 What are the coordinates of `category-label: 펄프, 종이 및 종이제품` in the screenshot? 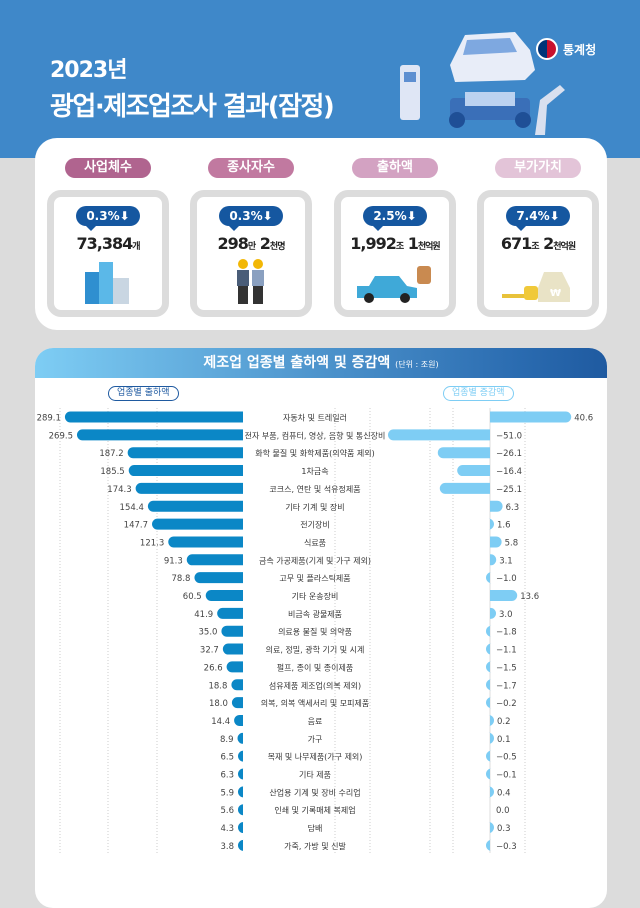 It's located at (315, 667).